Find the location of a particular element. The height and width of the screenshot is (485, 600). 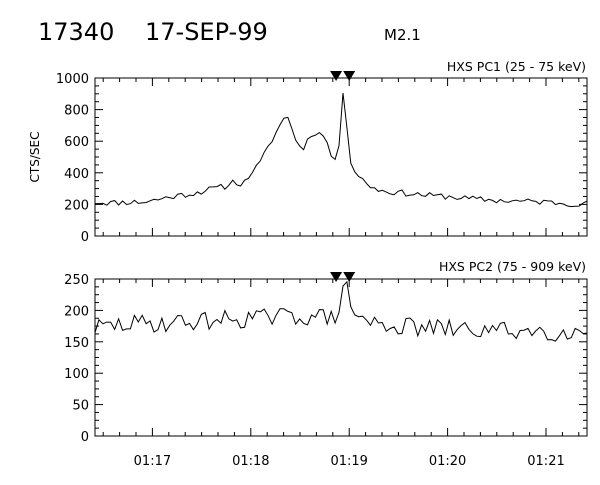

series-line is located at coordinates (341, 311).